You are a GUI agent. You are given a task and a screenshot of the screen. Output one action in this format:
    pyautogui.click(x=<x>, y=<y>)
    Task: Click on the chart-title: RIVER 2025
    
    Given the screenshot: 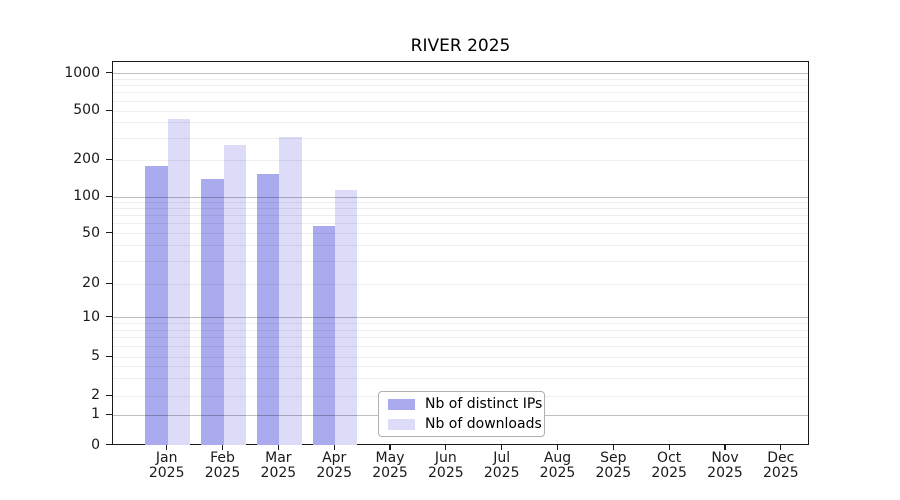 What is the action you would take?
    pyautogui.click(x=460, y=46)
    